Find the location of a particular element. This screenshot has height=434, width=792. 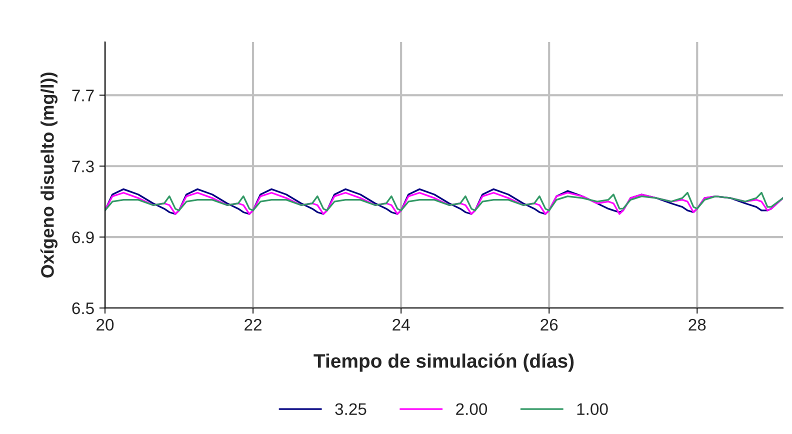

legend-label: 2.00 is located at coordinates (472, 409).